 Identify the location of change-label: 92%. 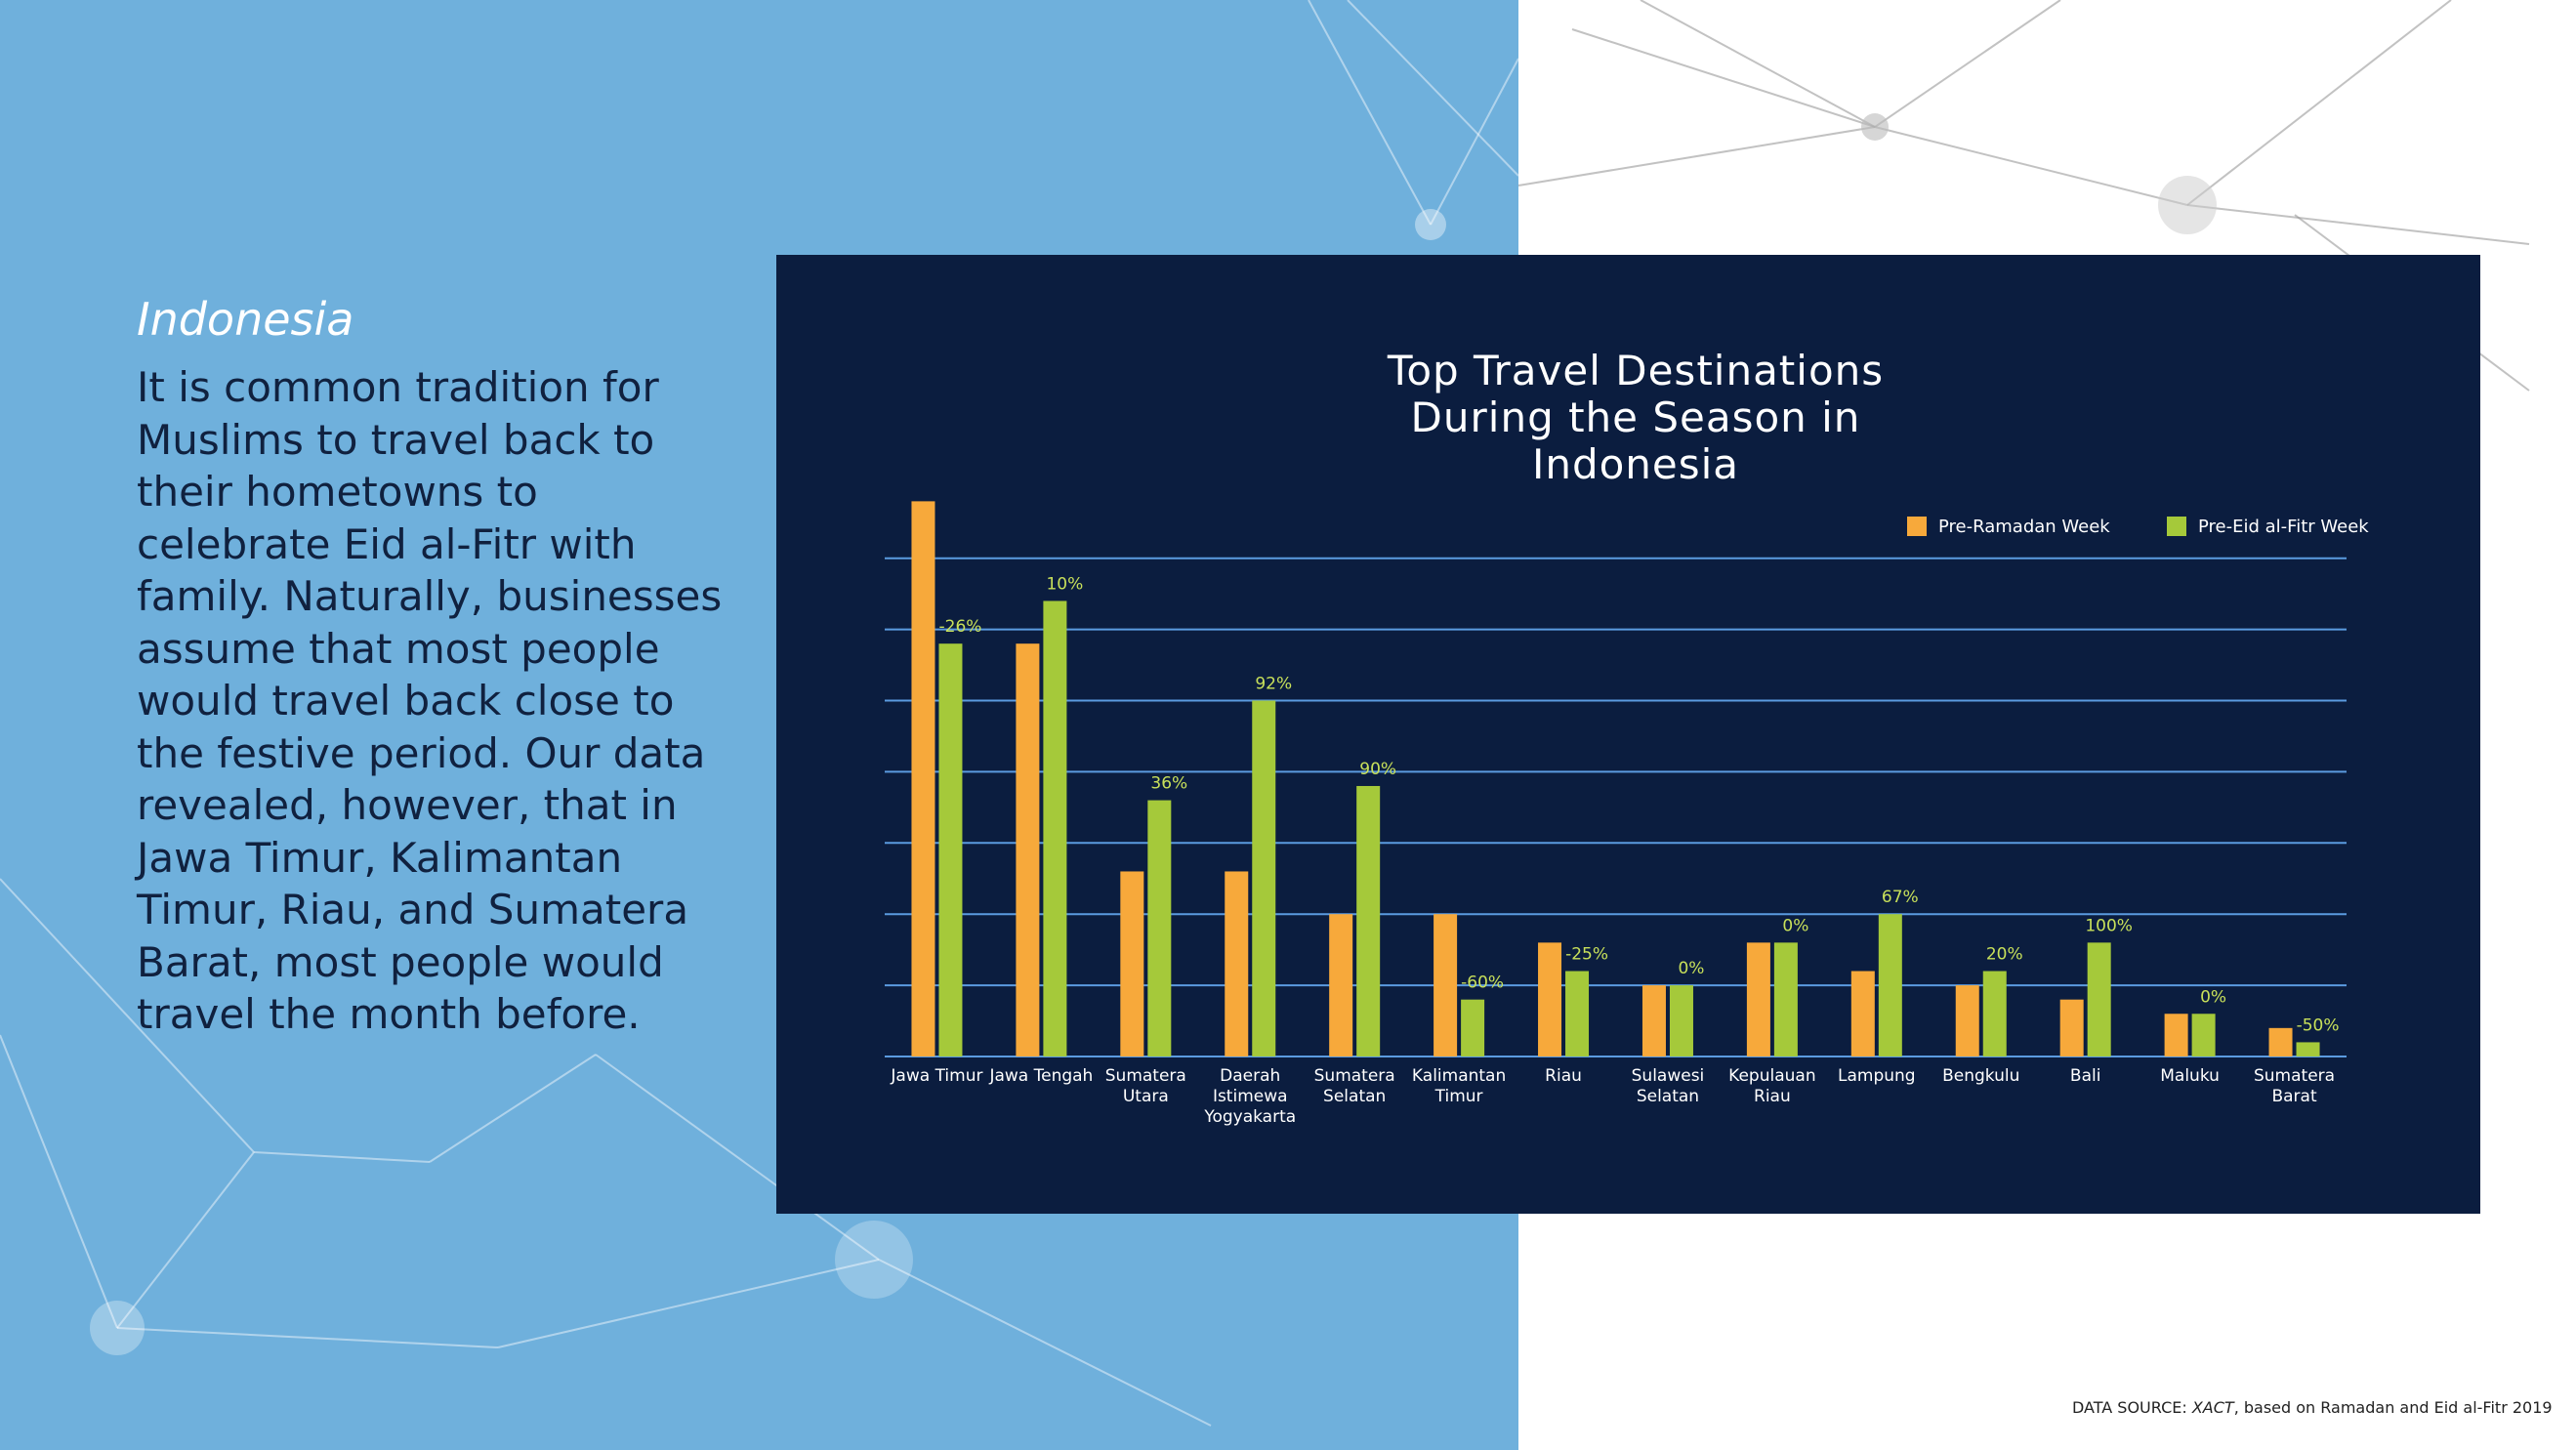
(1274, 684).